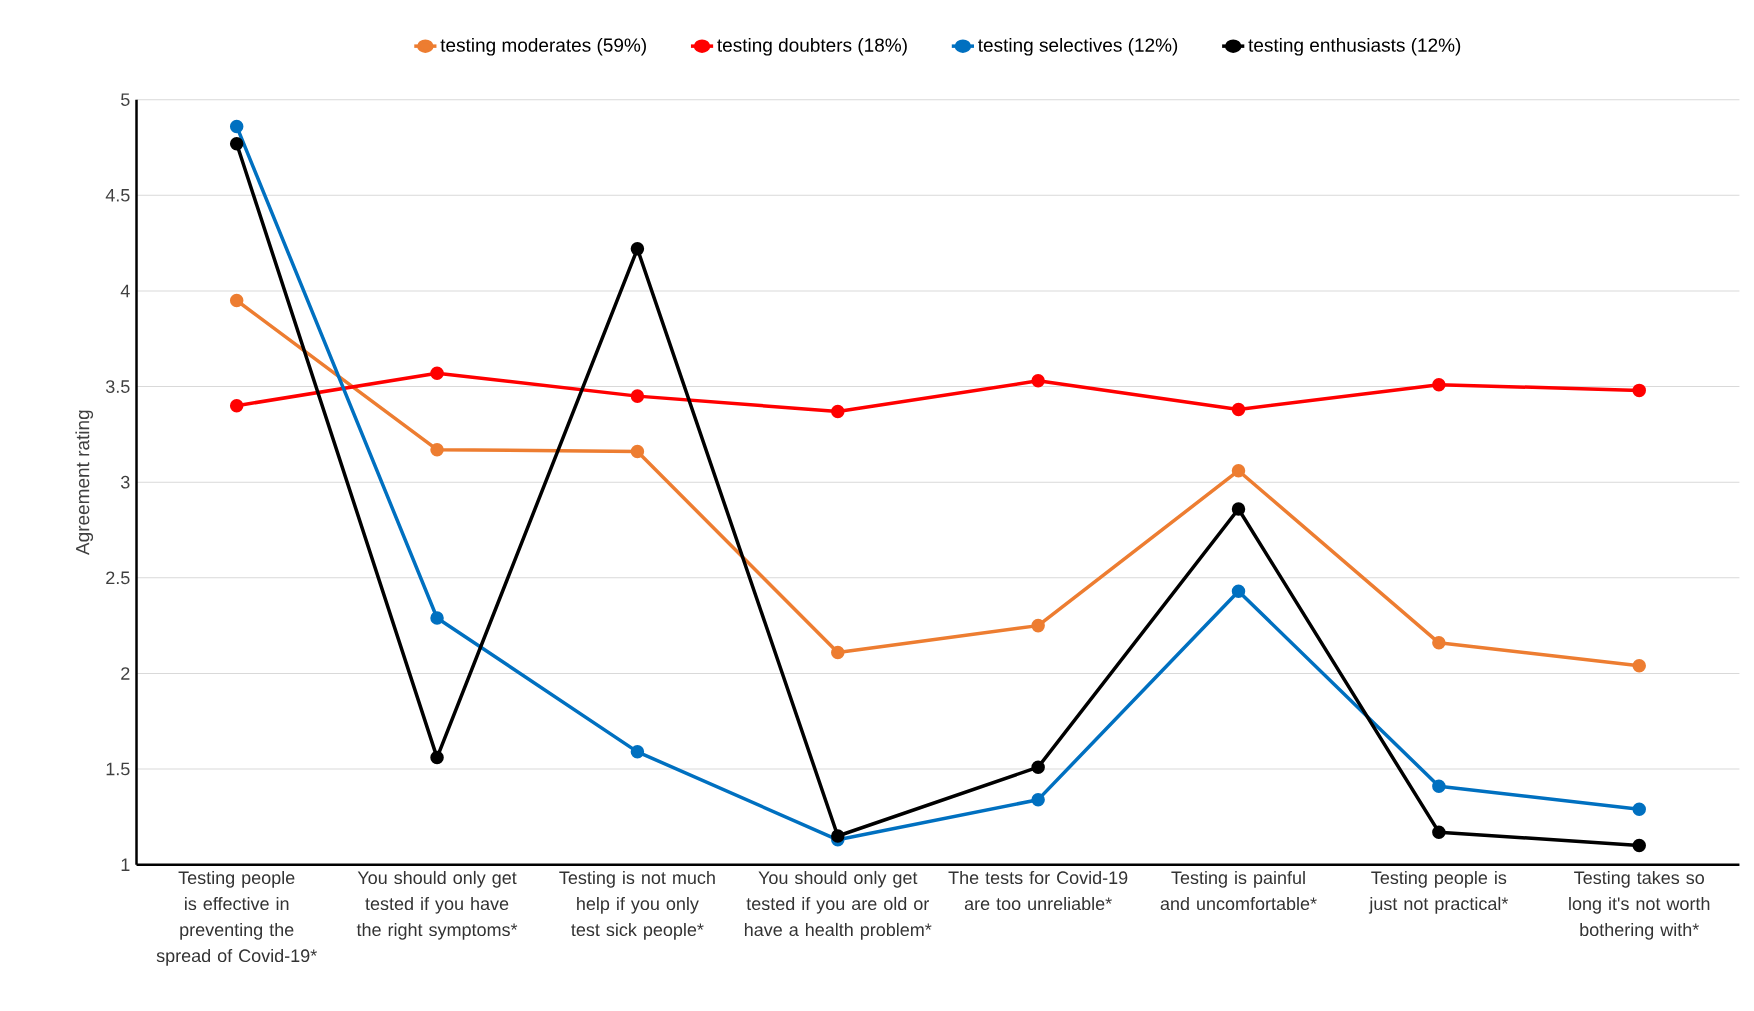 The image size is (1754, 1011). I want to click on y-tick-label: 4, so click(125, 291).